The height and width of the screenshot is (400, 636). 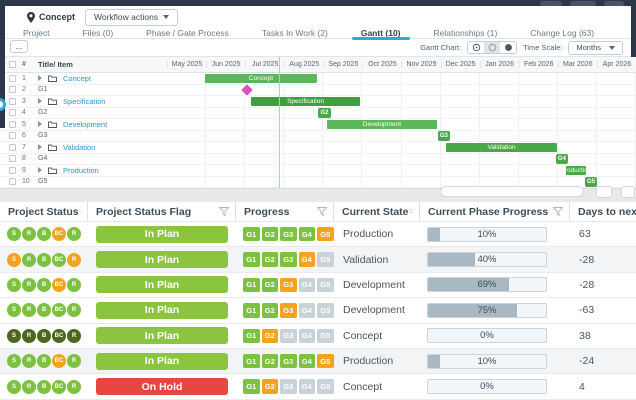 I want to click on gantt-gate-label: G2, so click(x=43, y=113).